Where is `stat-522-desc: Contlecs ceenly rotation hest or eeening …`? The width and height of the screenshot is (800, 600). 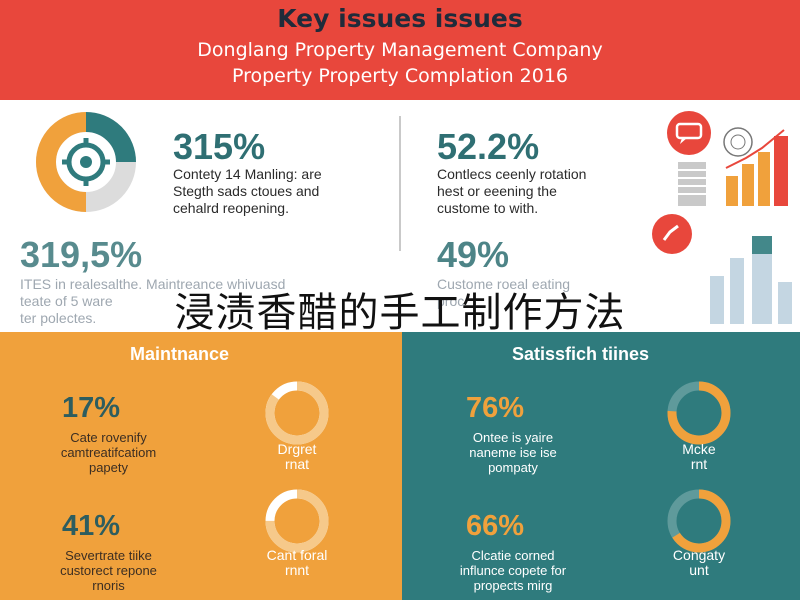 stat-522-desc: Contlecs ceenly rotation hest or eeening … is located at coordinates (512, 191).